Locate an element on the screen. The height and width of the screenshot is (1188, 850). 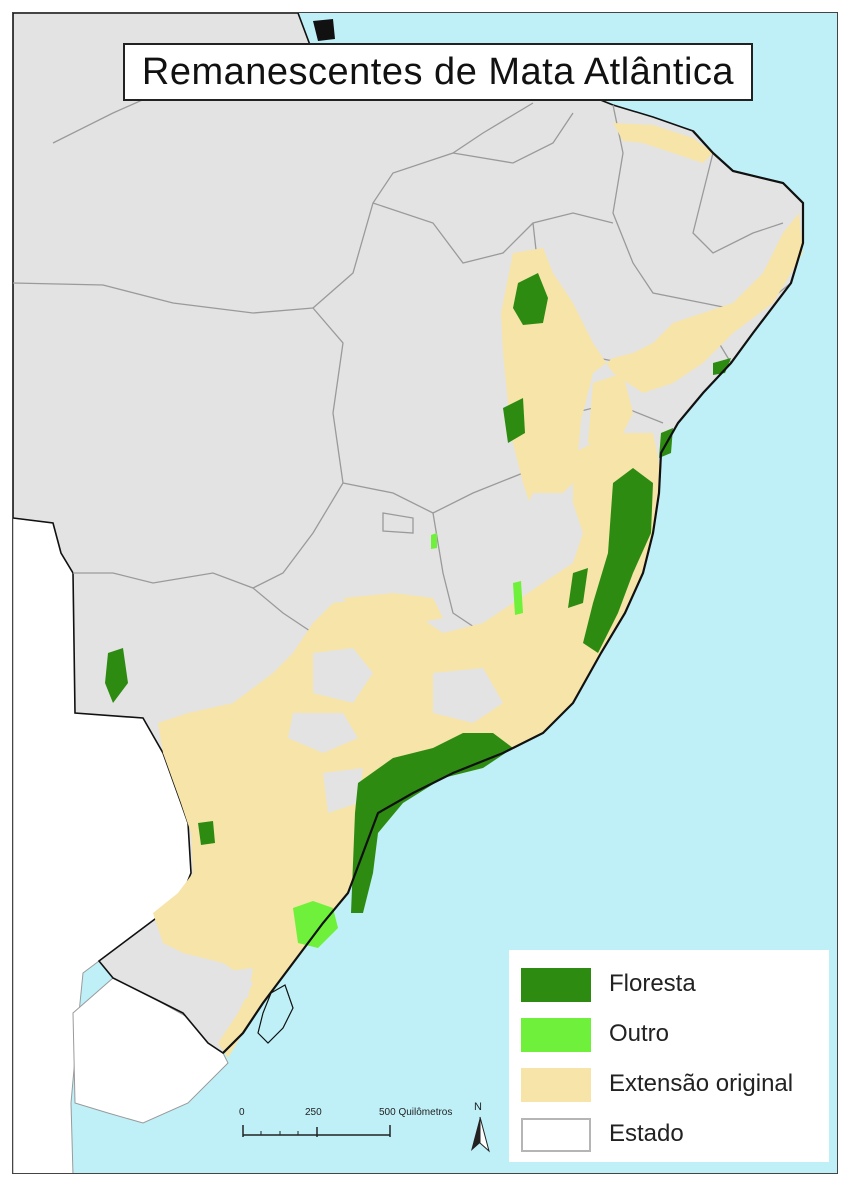
legend-label-outro: Outro is located at coordinates (639, 1033).